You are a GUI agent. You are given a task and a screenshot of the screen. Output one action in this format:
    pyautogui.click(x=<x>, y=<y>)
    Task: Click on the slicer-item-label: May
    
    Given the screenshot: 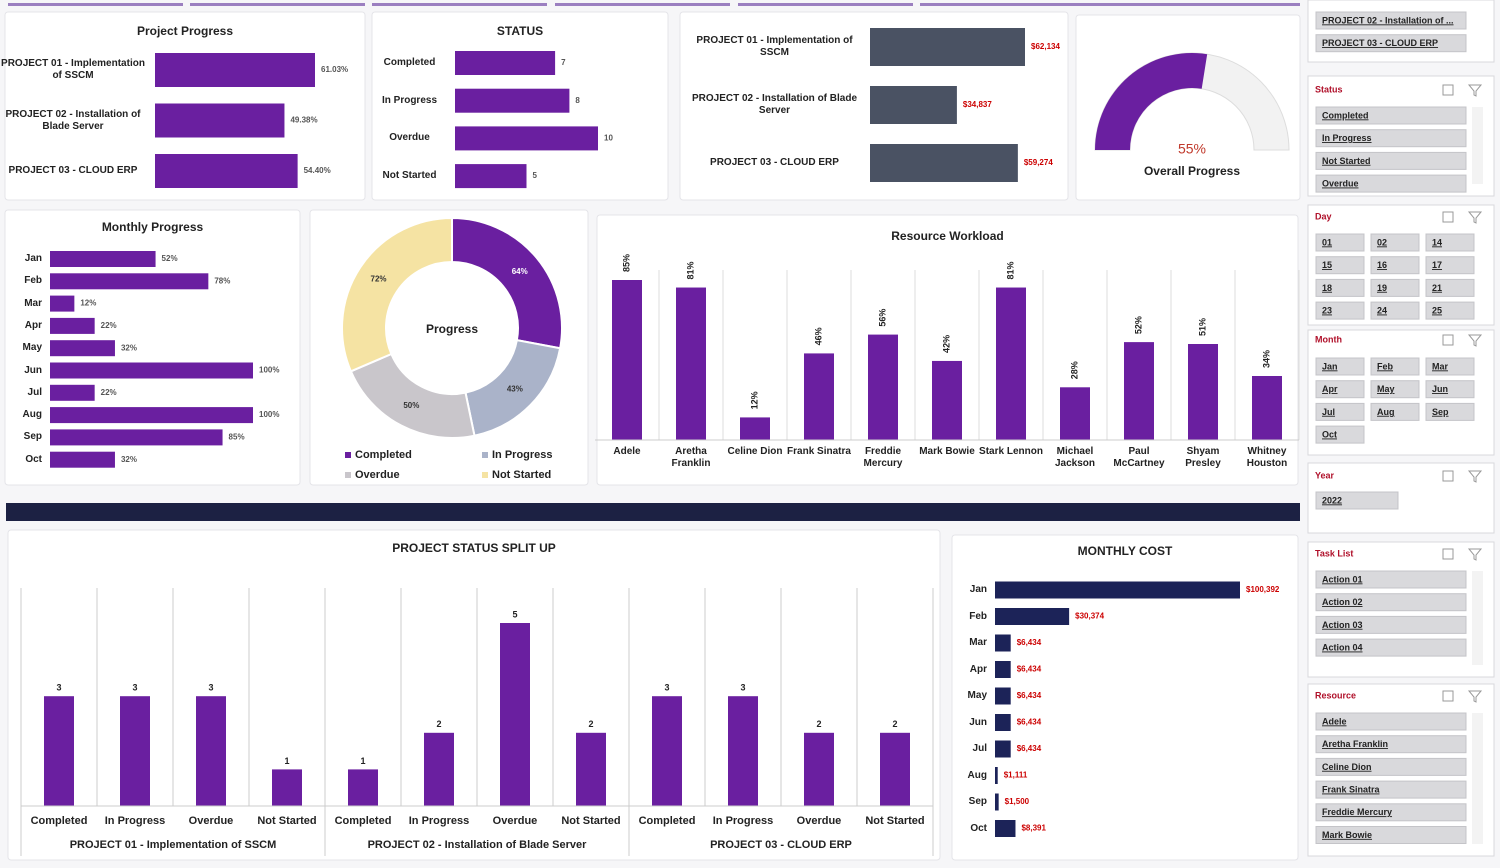 What is the action you would take?
    pyautogui.click(x=1386, y=389)
    